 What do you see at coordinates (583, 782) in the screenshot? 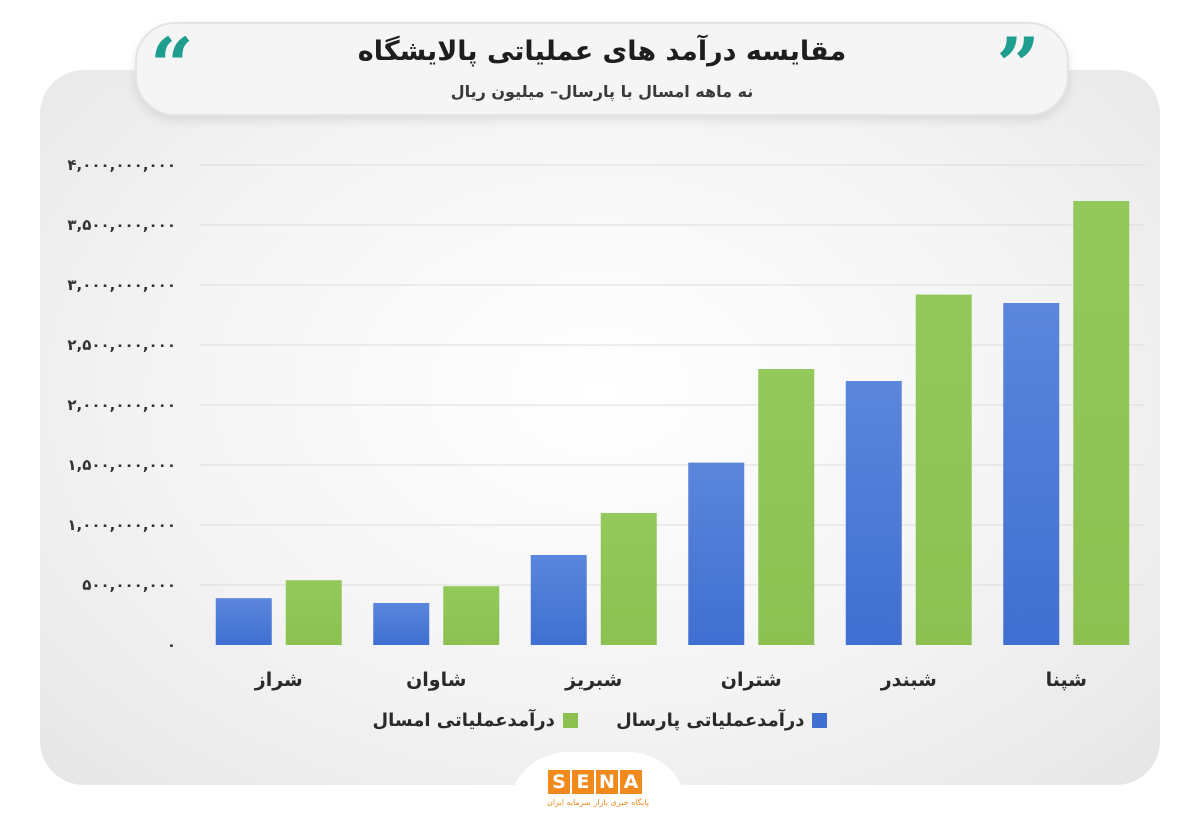
I see `logo-letter: E` at bounding box center [583, 782].